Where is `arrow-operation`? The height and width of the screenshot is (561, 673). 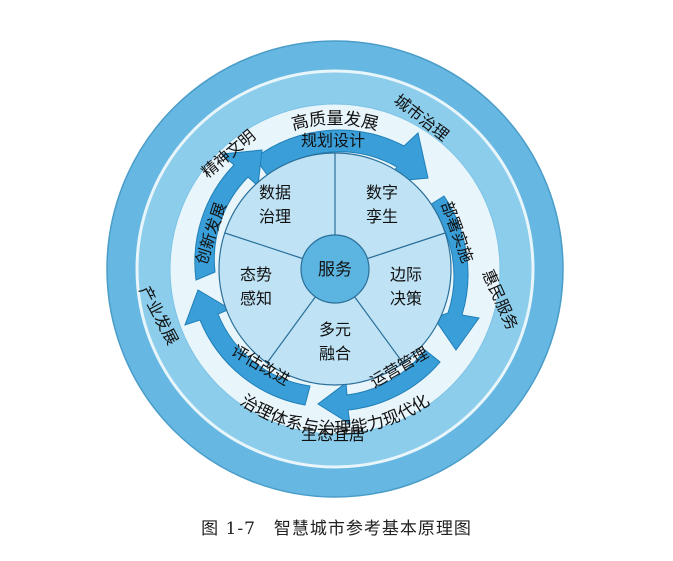 arrow-operation is located at coordinates (379, 387).